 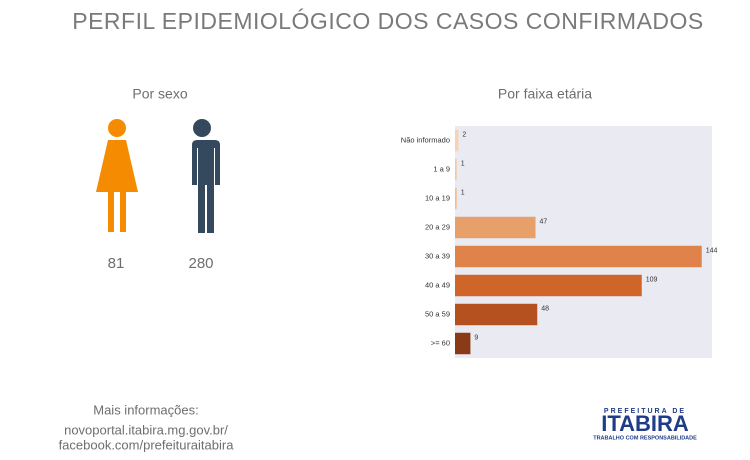 What do you see at coordinates (116, 263) in the screenshot?
I see `female-count: 81` at bounding box center [116, 263].